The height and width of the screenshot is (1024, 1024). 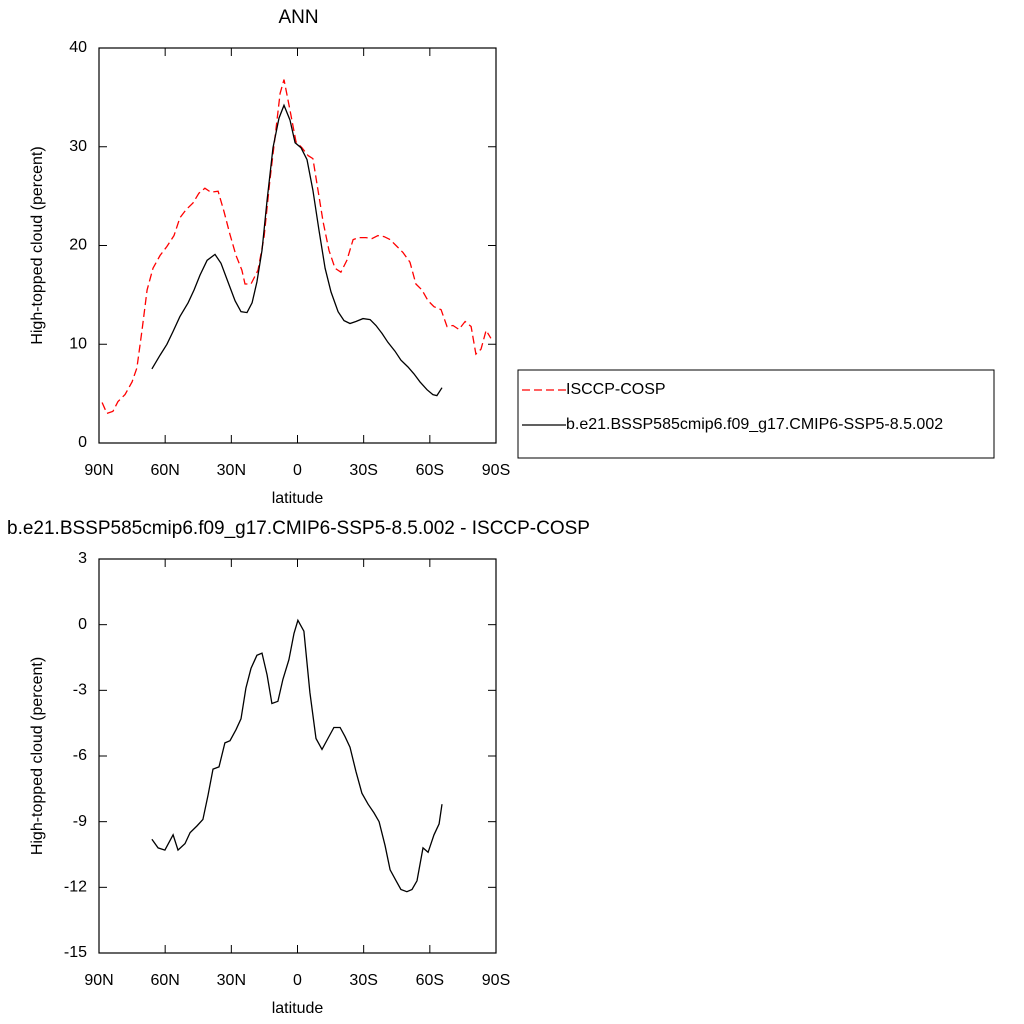 What do you see at coordinates (75, 887) in the screenshot?
I see `y-tick-label: -12` at bounding box center [75, 887].